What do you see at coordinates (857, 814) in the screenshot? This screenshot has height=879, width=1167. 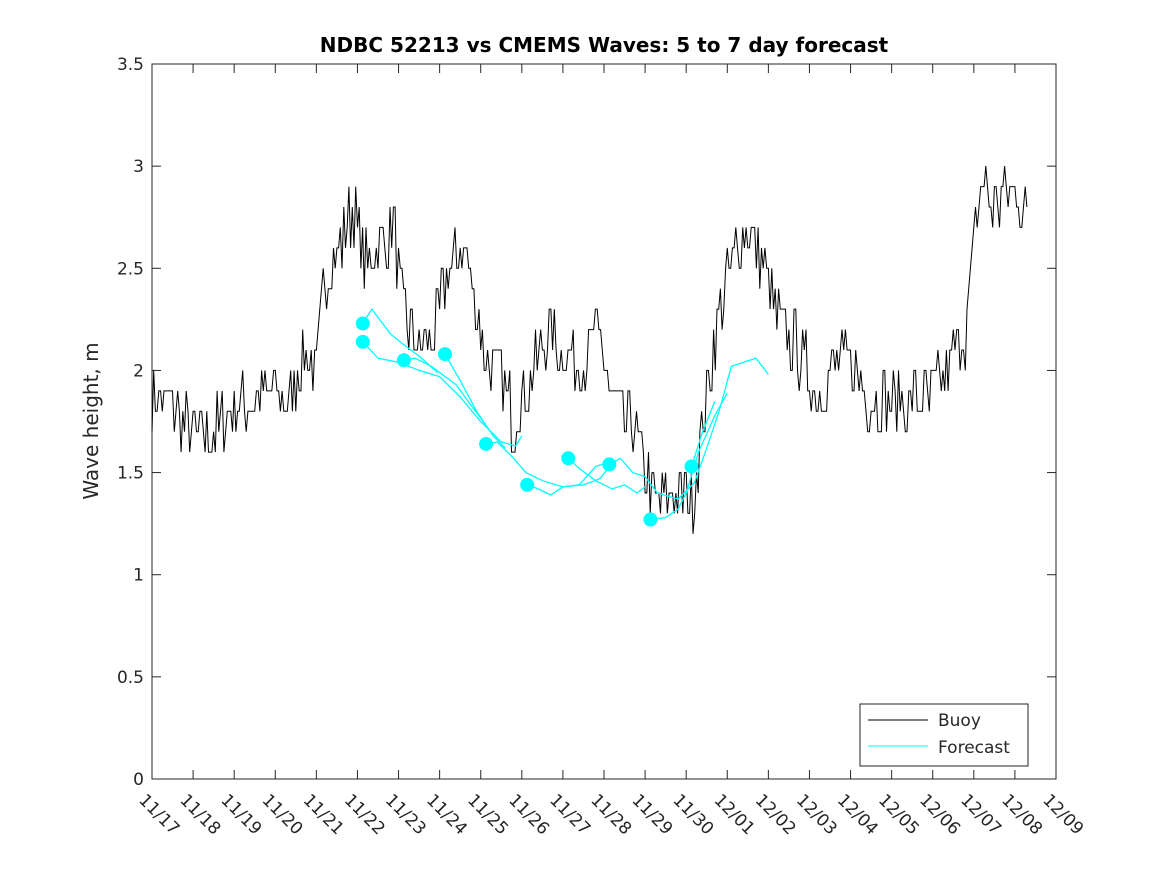 I see `x-tick-label: 12/04` at bounding box center [857, 814].